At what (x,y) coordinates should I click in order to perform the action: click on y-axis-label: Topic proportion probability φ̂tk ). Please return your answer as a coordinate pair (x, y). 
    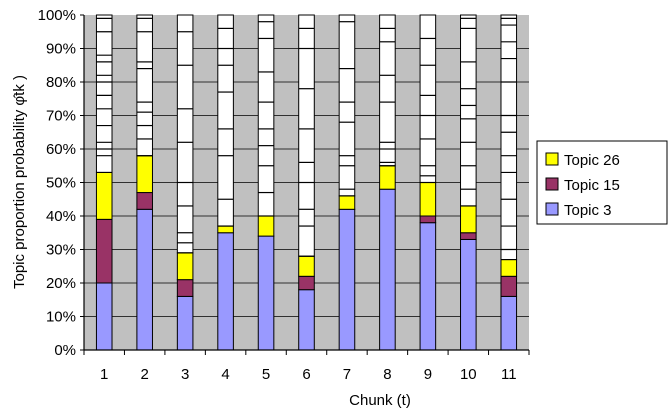
    Looking at the image, I should click on (19, 182).